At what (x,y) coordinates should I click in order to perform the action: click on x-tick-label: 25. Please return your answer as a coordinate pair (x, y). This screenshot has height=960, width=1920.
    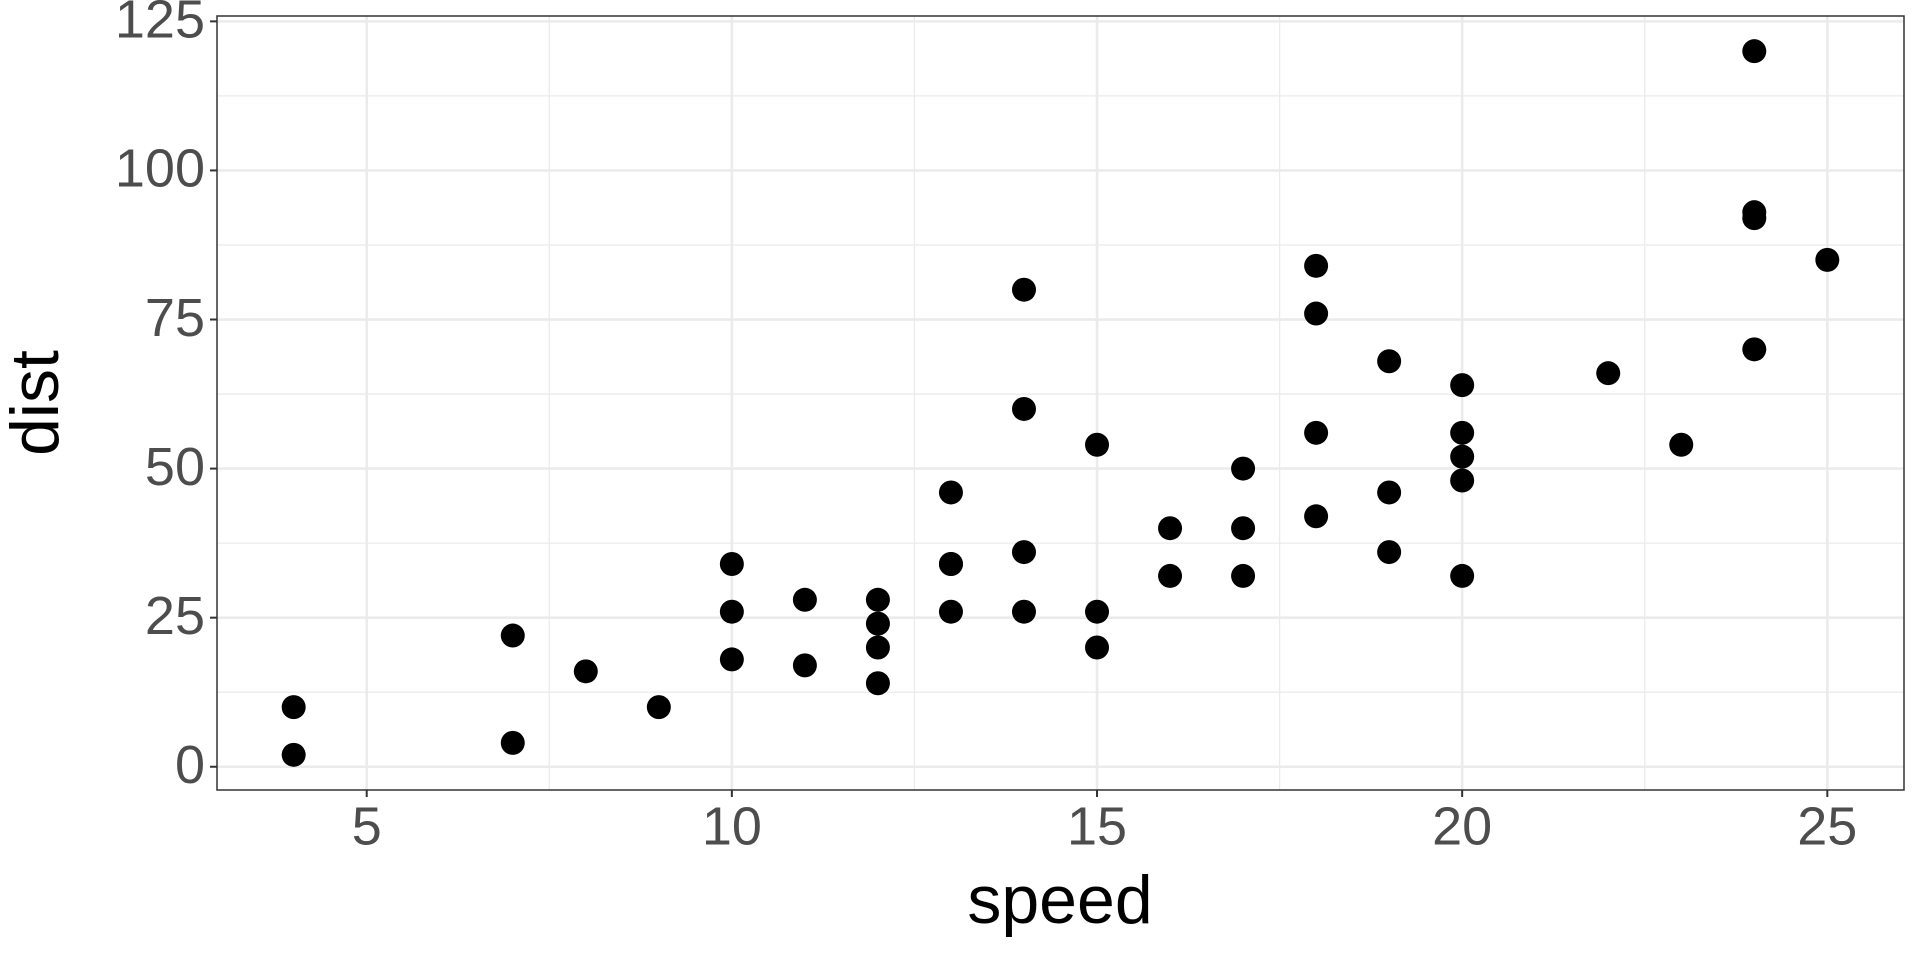
    Looking at the image, I should click on (1827, 826).